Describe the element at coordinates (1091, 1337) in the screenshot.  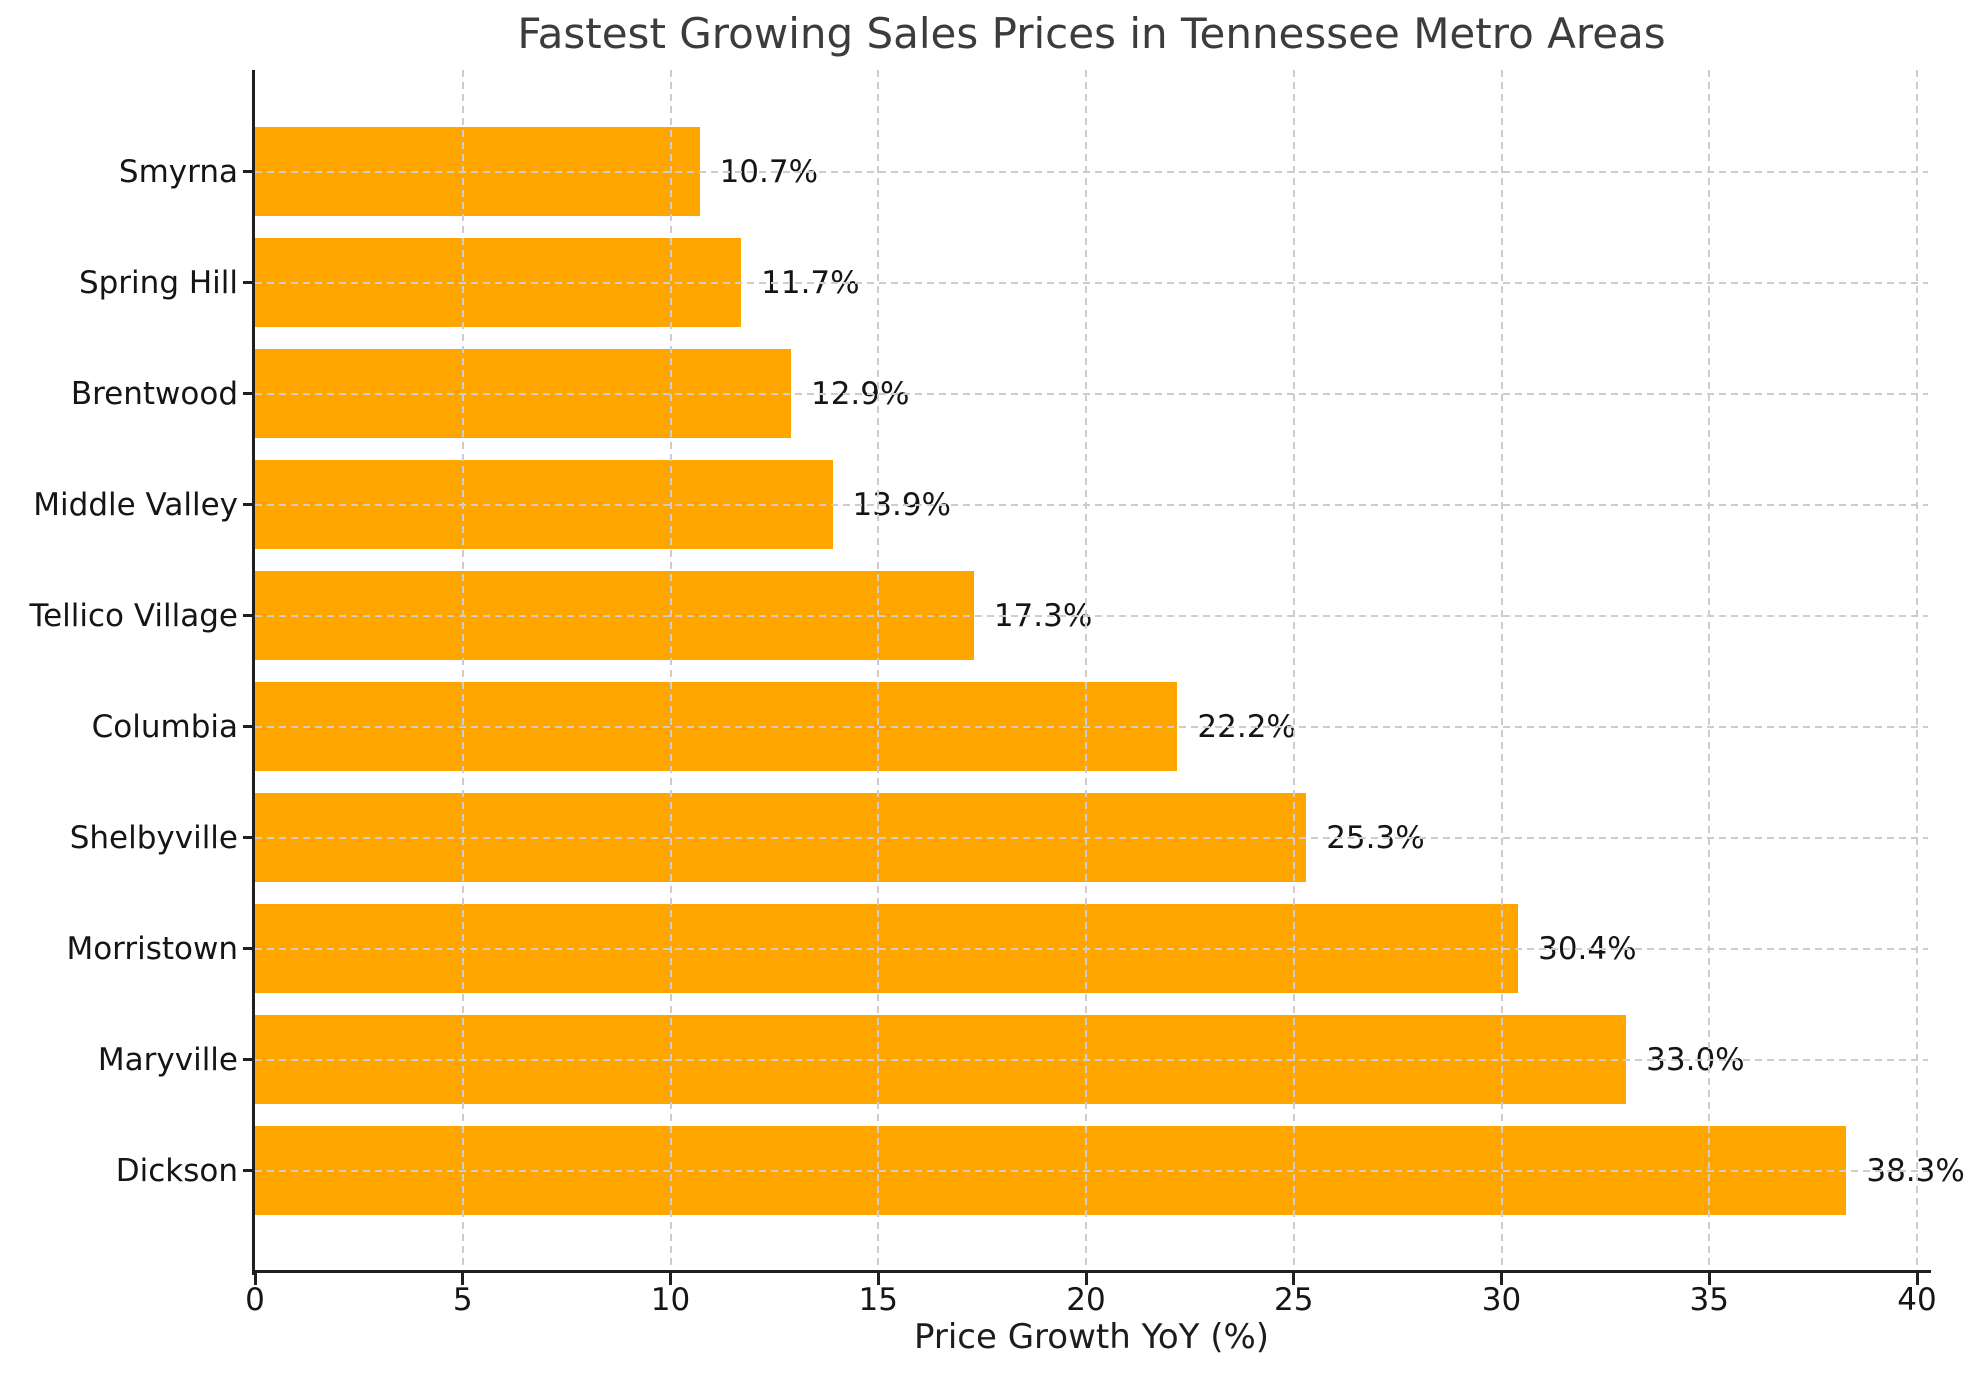
I see `x-axis-label: Price Growth YoY (%)` at that location.